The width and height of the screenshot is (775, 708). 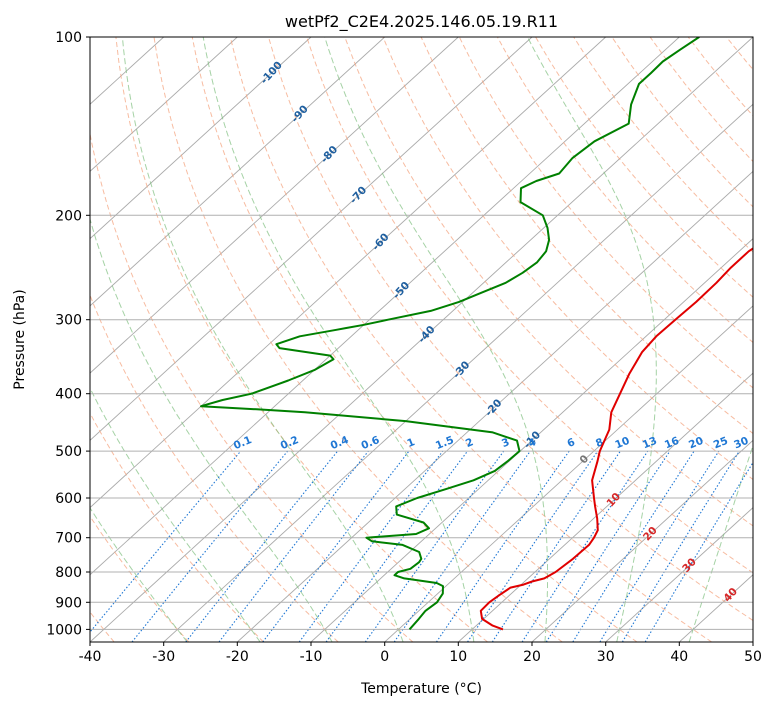 What do you see at coordinates (421, 22) in the screenshot?
I see `chart-title: wetPf2_C2E4.2025.146.05.19.R11` at bounding box center [421, 22].